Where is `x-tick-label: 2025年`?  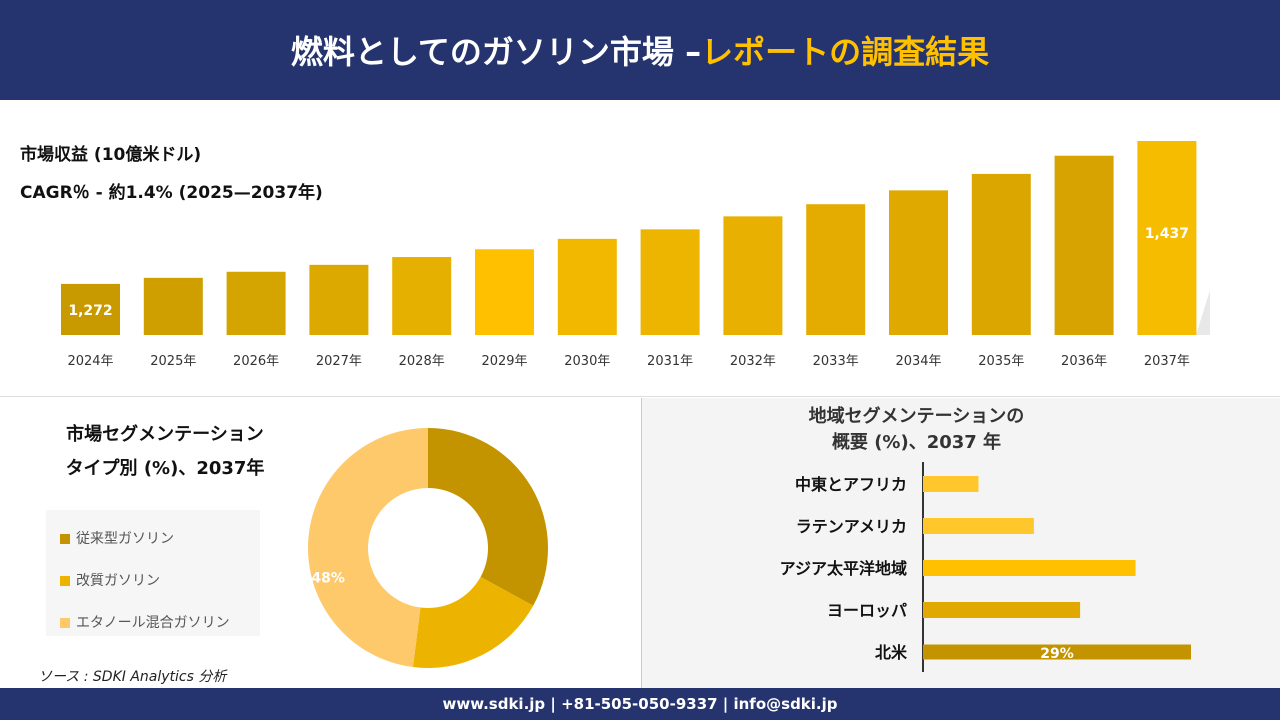
x-tick-label: 2025年 is located at coordinates (173, 361).